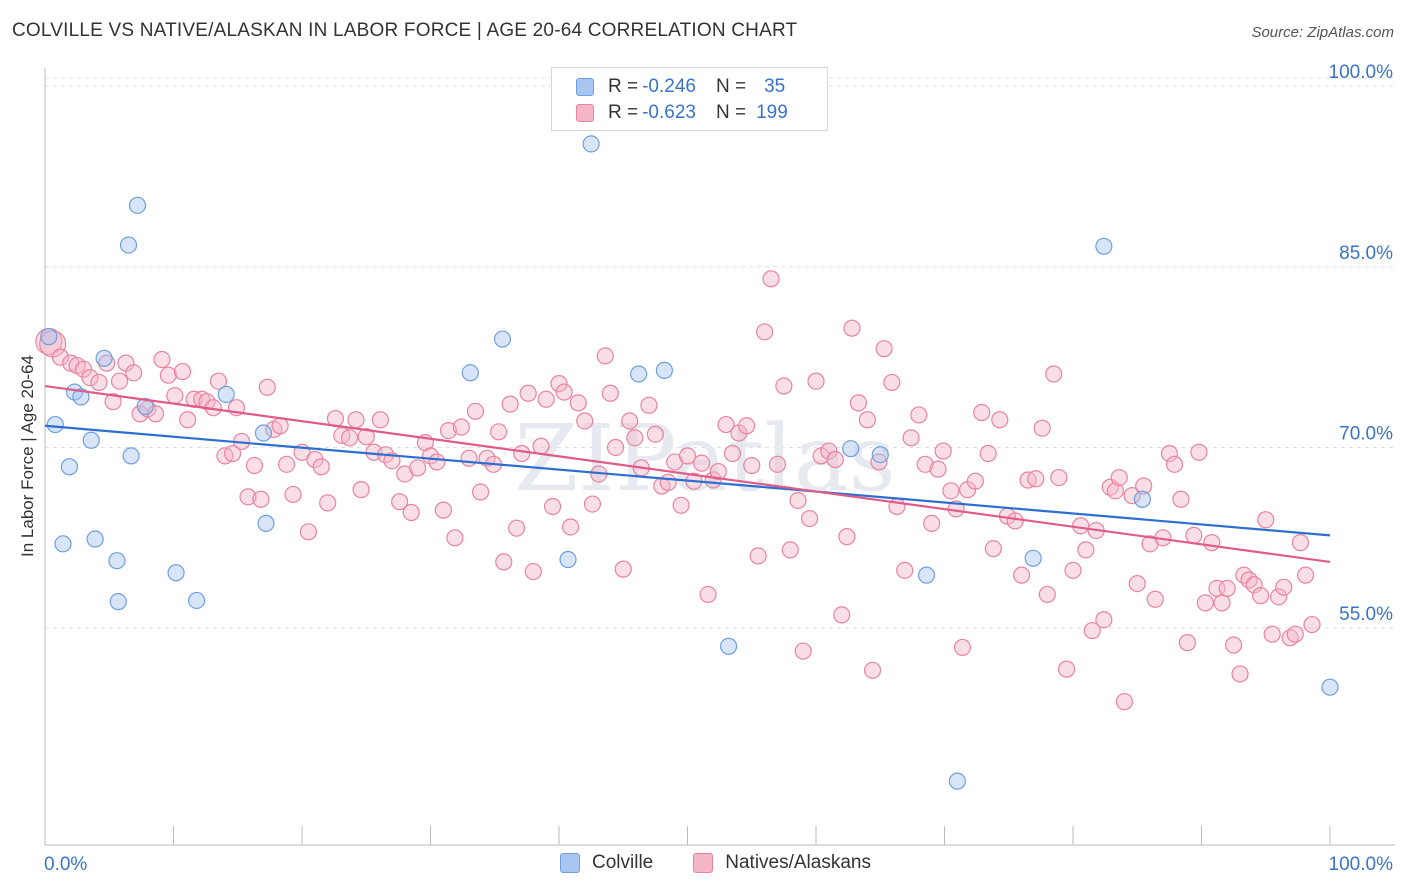 The width and height of the screenshot is (1406, 892). What do you see at coordinates (772, 112) in the screenshot?
I see `n-value: 199` at bounding box center [772, 112].